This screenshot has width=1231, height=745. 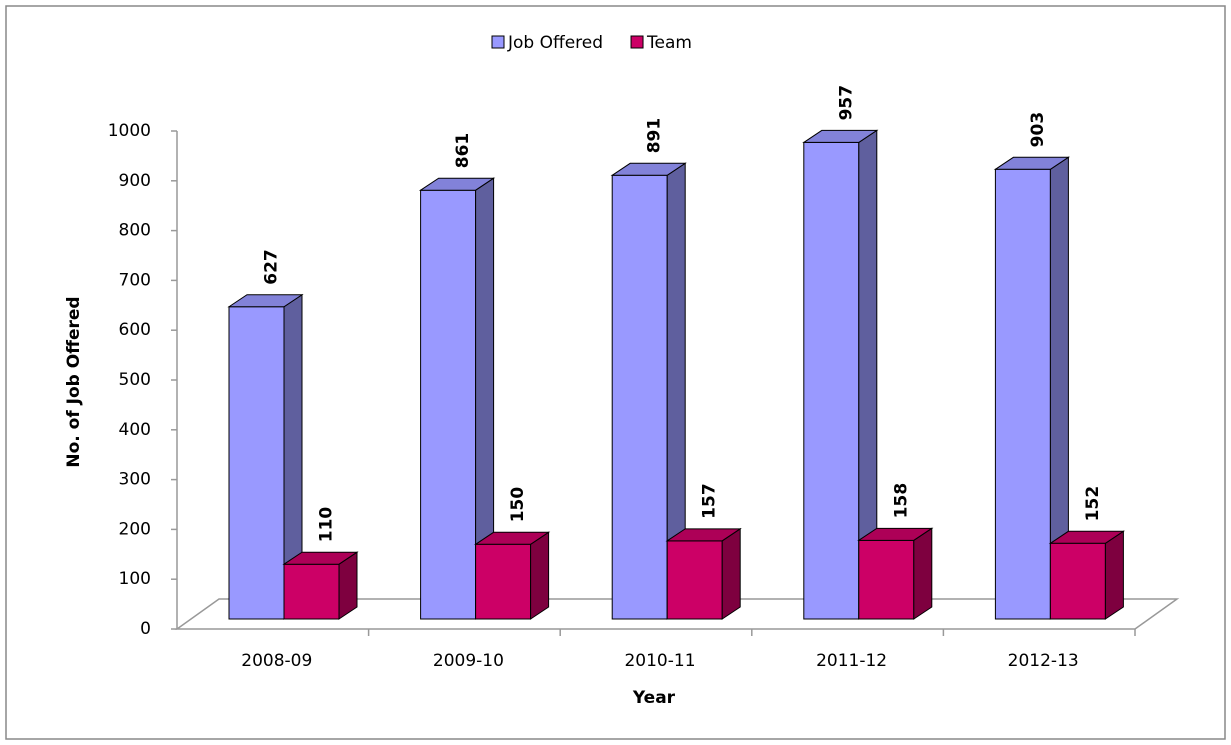 I want to click on data-label: 891, so click(x=655, y=136).